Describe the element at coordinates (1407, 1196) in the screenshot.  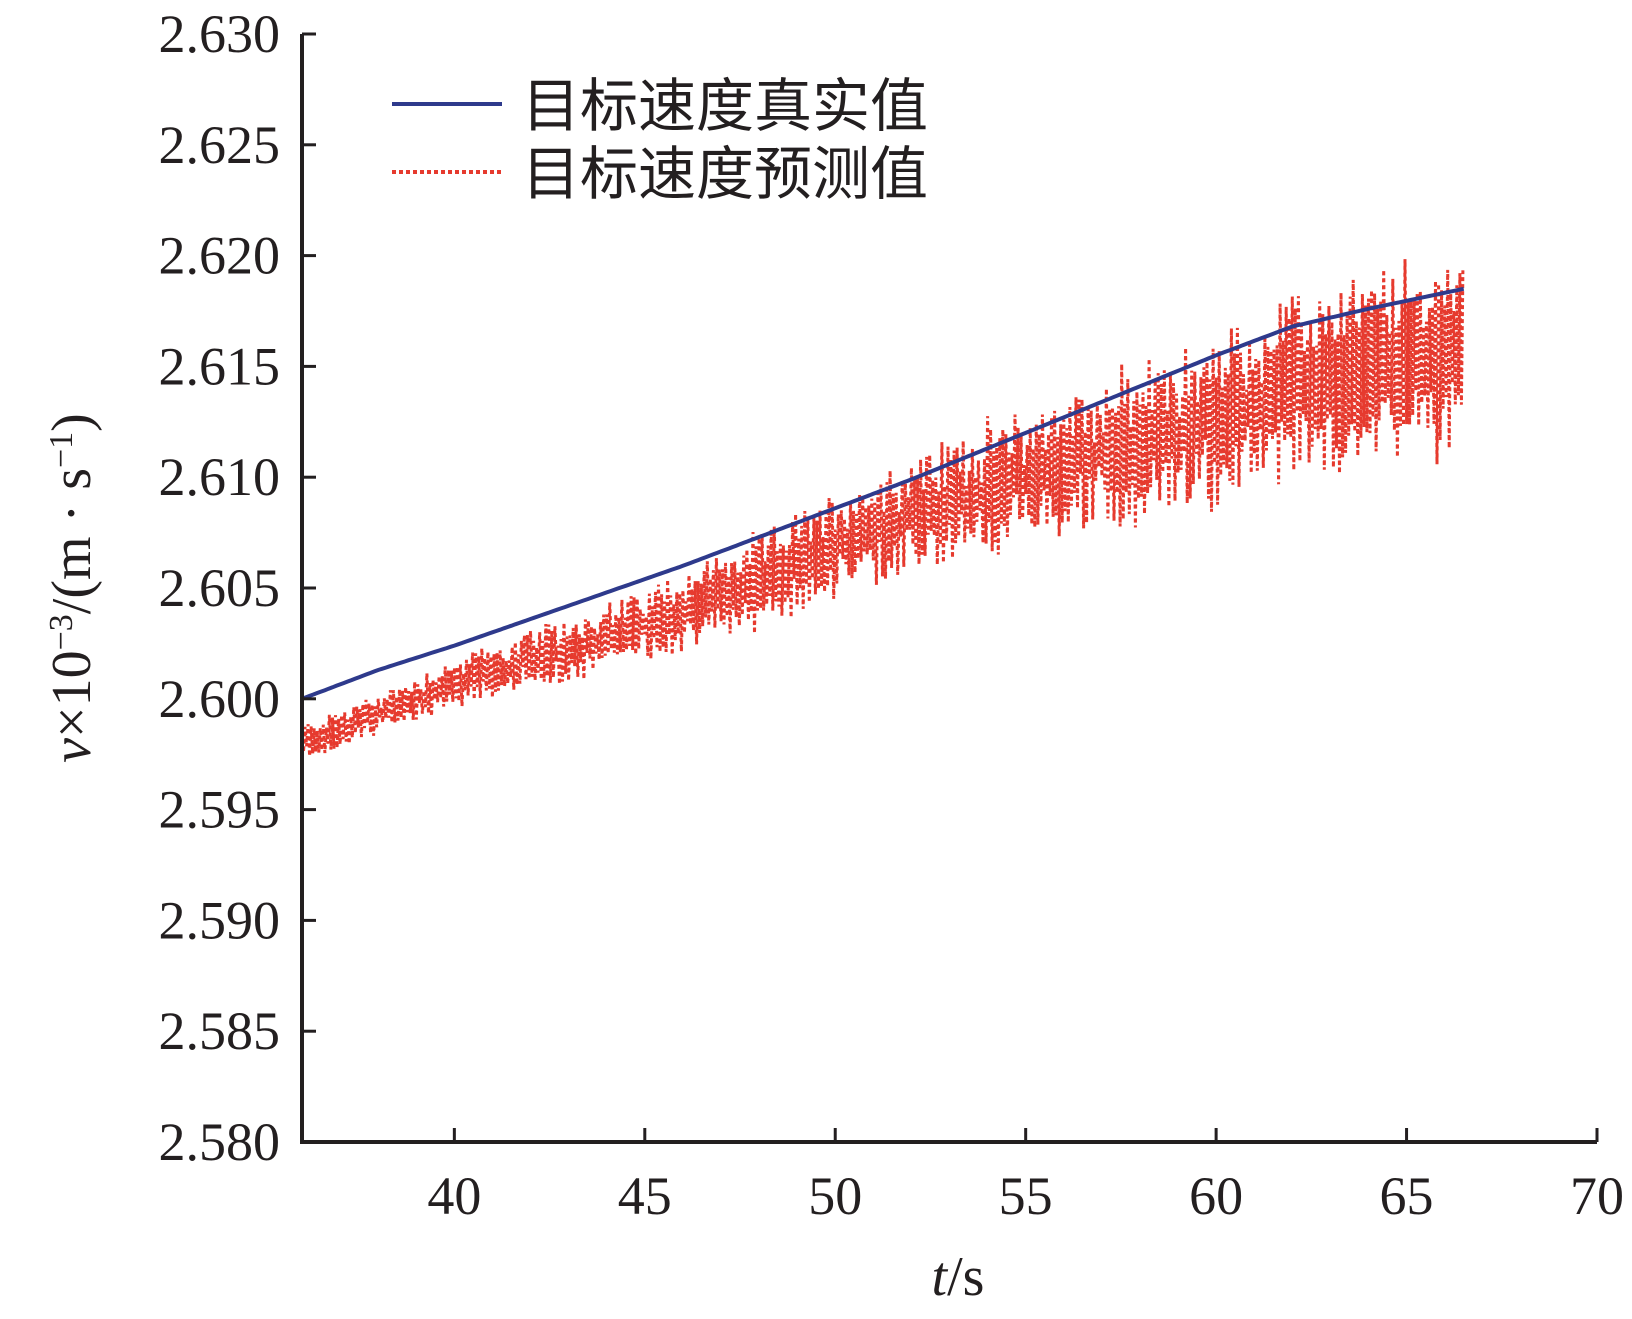
I see `x-tick-label: 65` at that location.